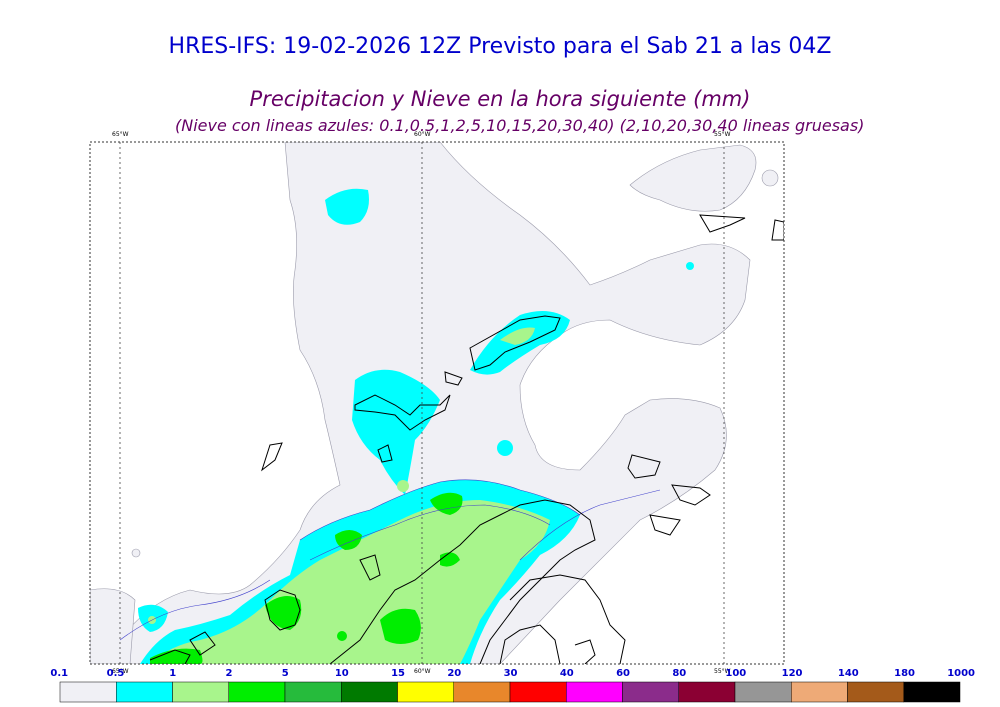 Image resolution: width=1000 pixels, height=707 pixels. I want to click on precip-area-green, so click(446, 503).